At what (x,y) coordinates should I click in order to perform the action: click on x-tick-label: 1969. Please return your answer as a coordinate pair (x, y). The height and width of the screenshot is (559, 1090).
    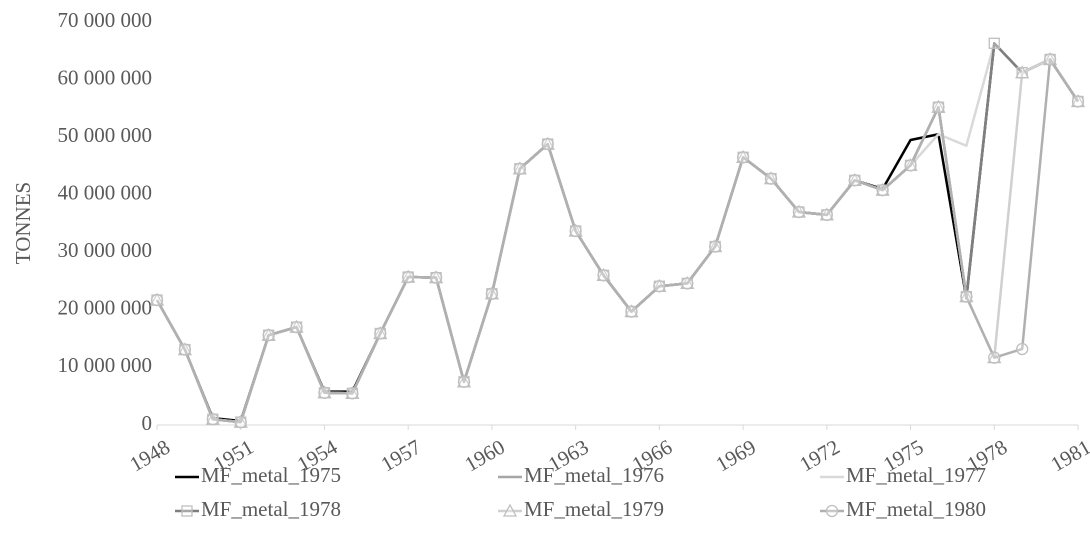
    Looking at the image, I should click on (736, 456).